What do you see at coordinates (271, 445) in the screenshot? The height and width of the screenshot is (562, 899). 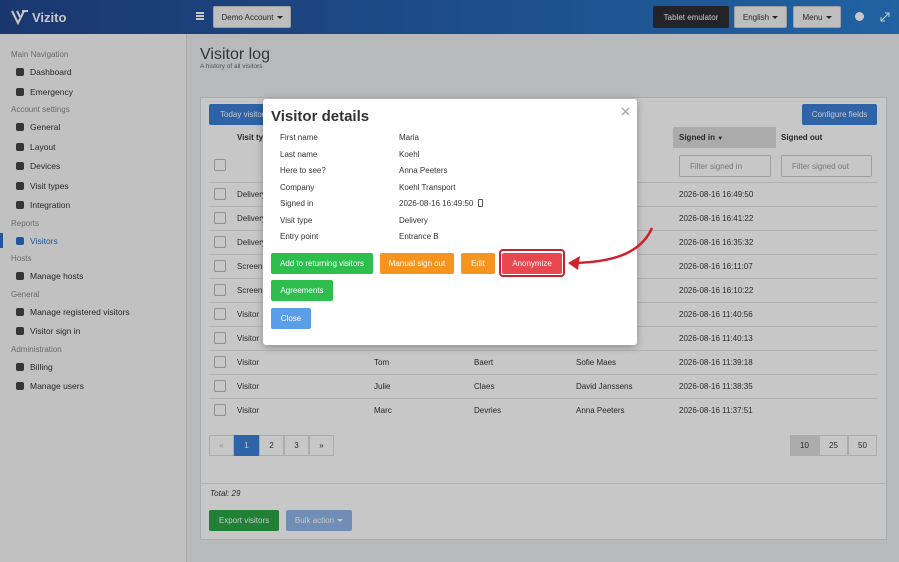 I see `page-button: 2` at bounding box center [271, 445].